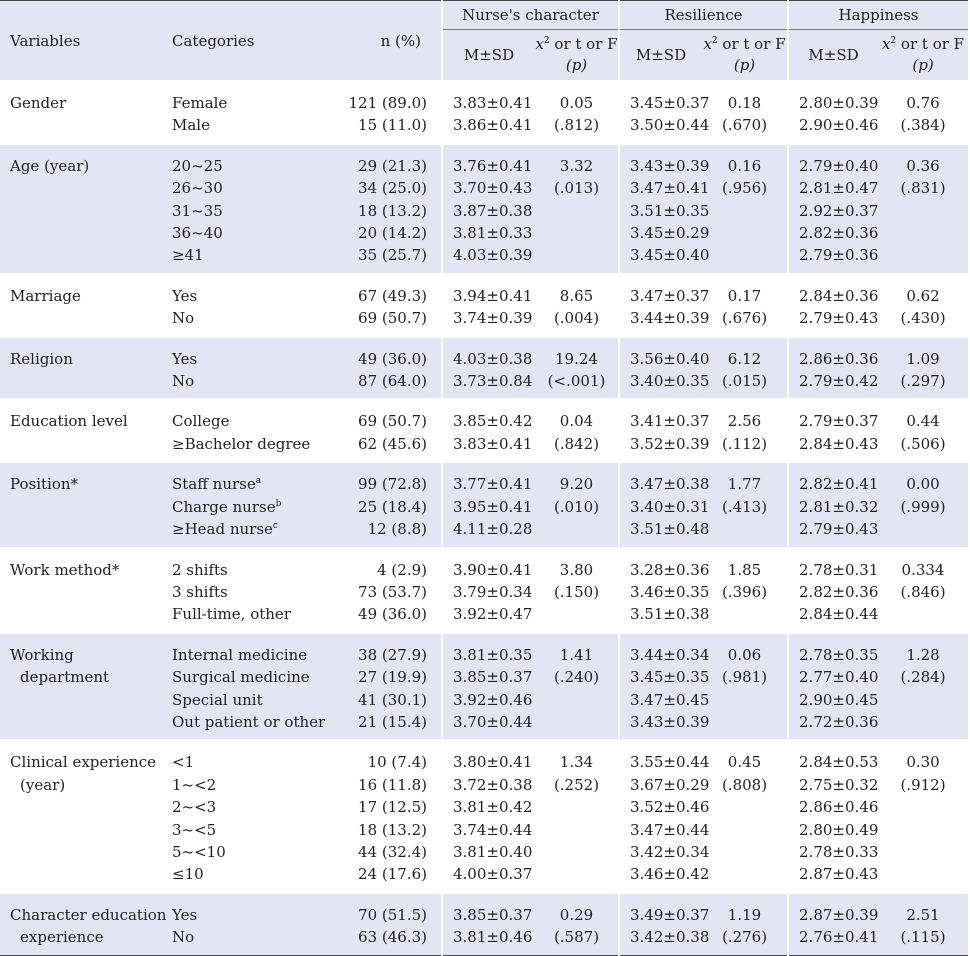 The image size is (970, 956). I want to click on category-cell: College ≥Bachelor degree, so click(252, 430).